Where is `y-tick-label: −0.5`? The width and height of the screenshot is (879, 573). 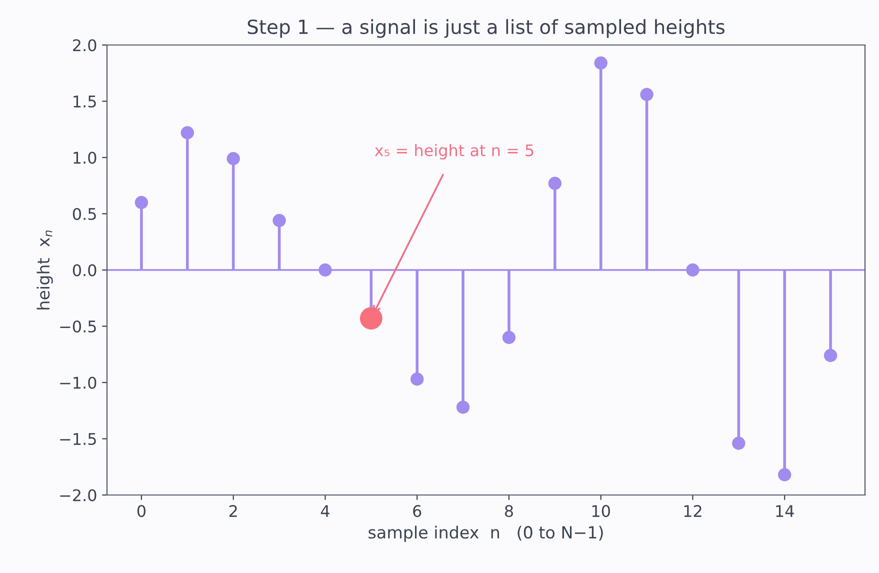
y-tick-label: −0.5 is located at coordinates (78, 326).